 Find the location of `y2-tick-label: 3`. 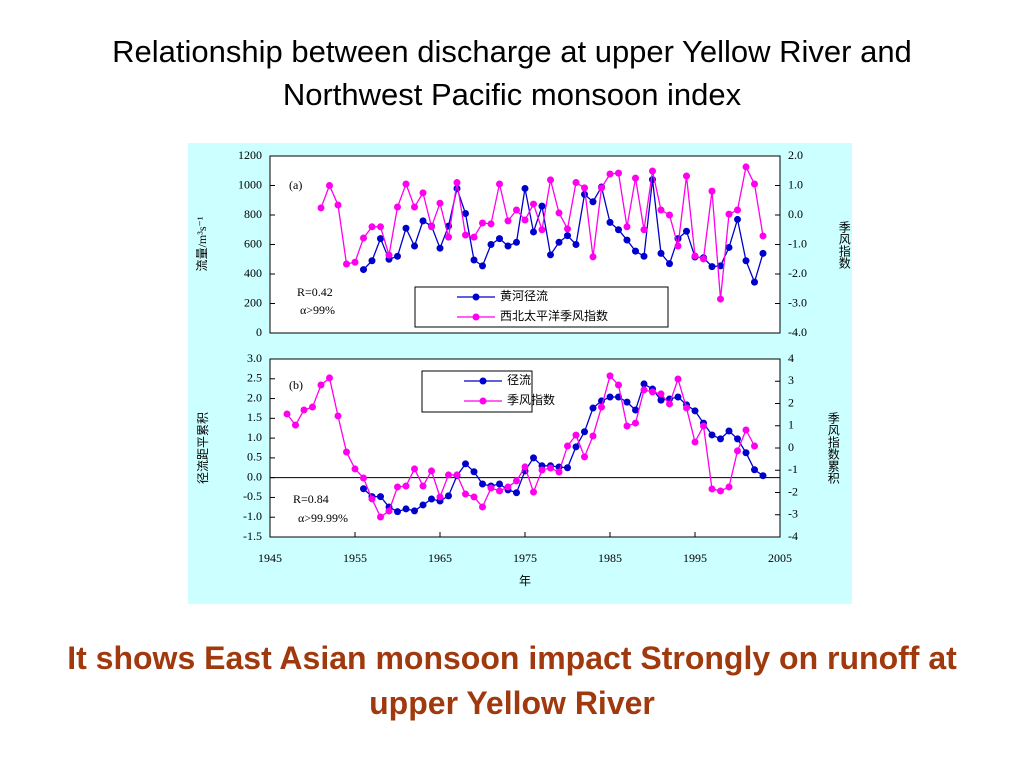

y2-tick-label: 3 is located at coordinates (791, 380).